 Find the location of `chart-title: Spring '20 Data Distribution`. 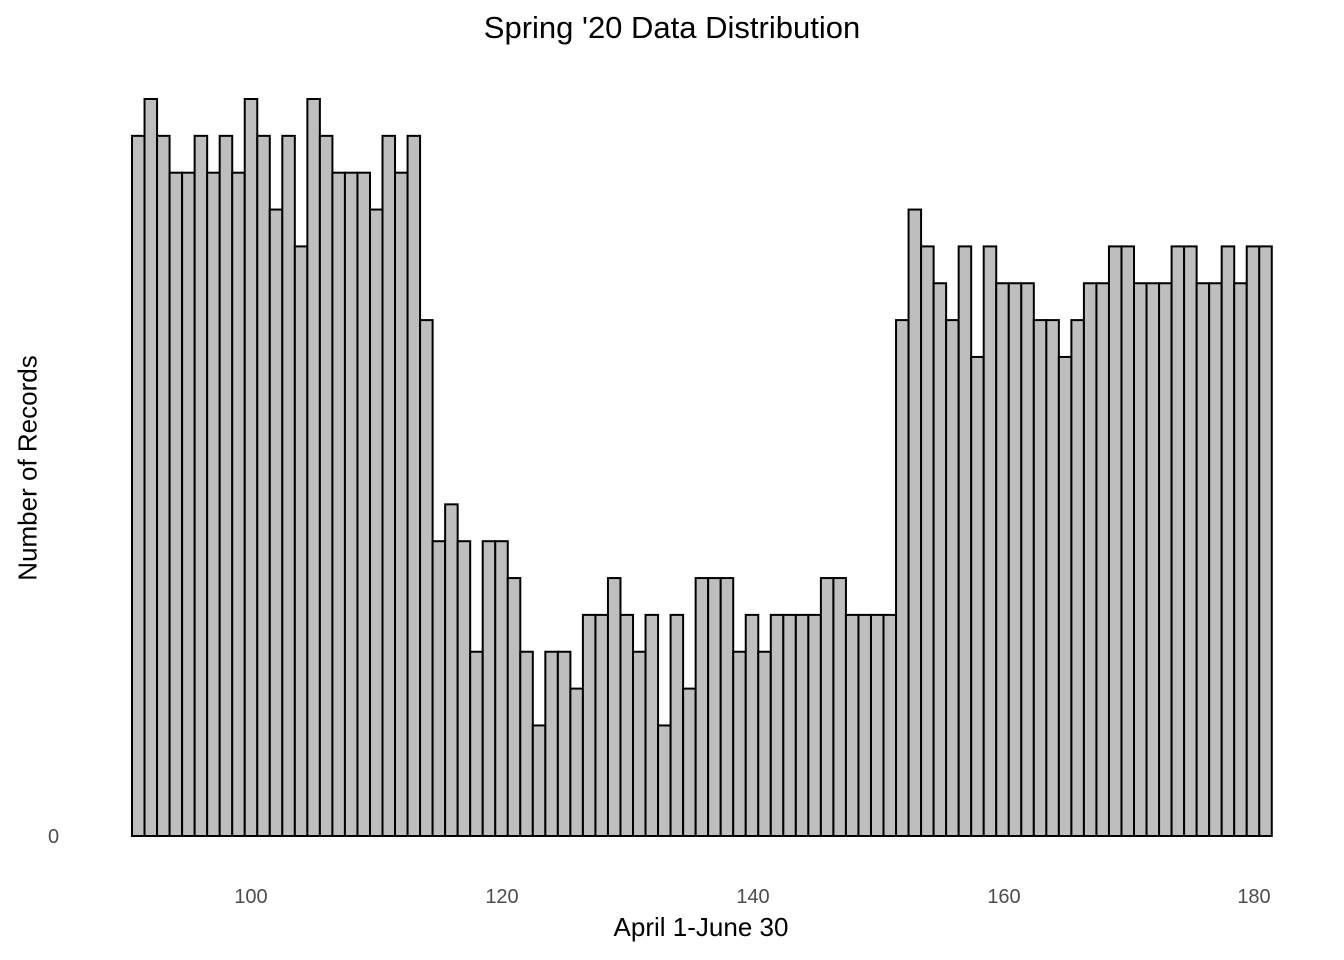

chart-title: Spring '20 Data Distribution is located at coordinates (672, 27).